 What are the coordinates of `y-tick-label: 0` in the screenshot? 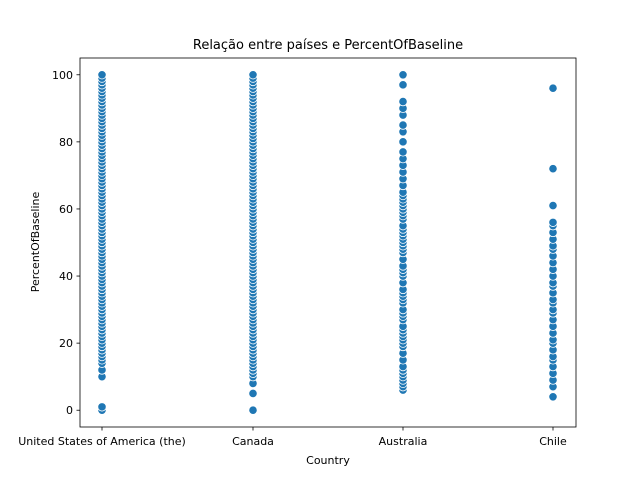 It's located at (69, 410).